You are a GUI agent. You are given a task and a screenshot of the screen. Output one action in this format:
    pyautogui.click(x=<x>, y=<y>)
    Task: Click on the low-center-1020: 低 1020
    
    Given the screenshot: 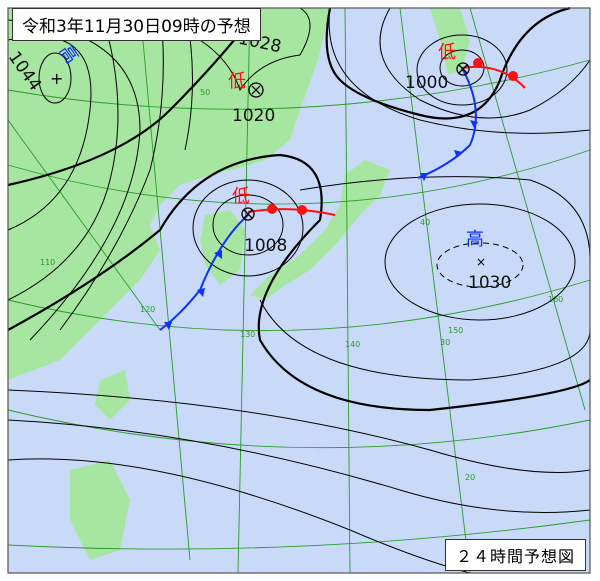 What is the action you would take?
    pyautogui.click(x=251, y=98)
    